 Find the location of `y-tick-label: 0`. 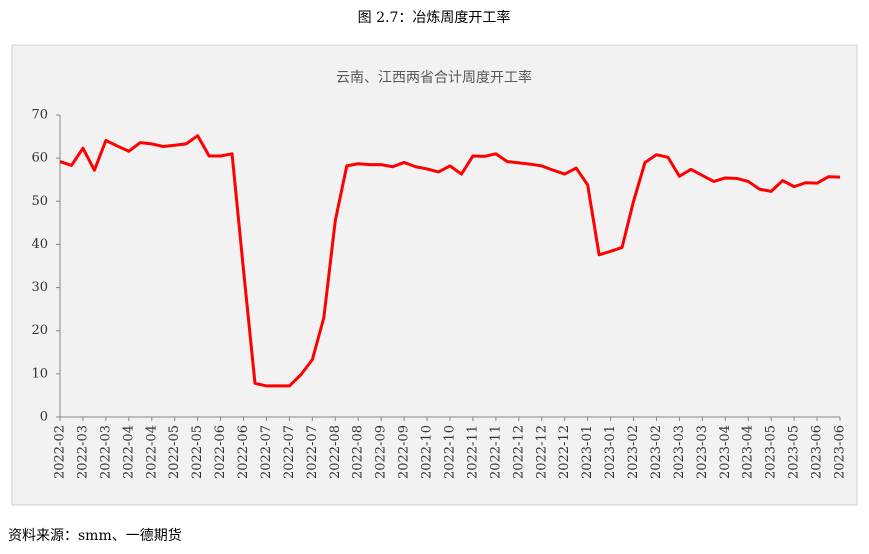

y-tick-label: 0 is located at coordinates (44, 417).